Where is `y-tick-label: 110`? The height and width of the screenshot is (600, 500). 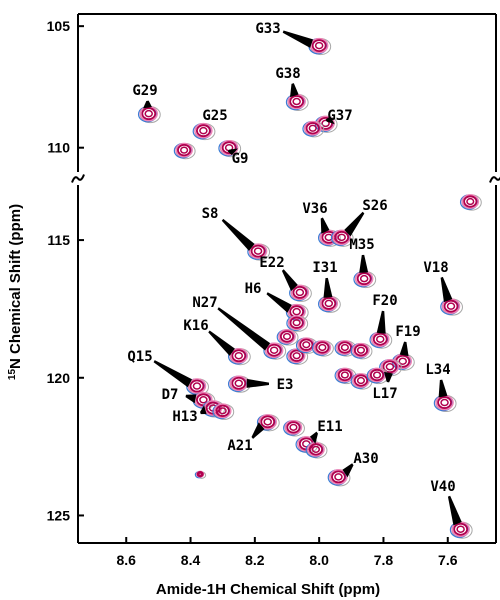
y-tick-label: 110 is located at coordinates (58, 148).